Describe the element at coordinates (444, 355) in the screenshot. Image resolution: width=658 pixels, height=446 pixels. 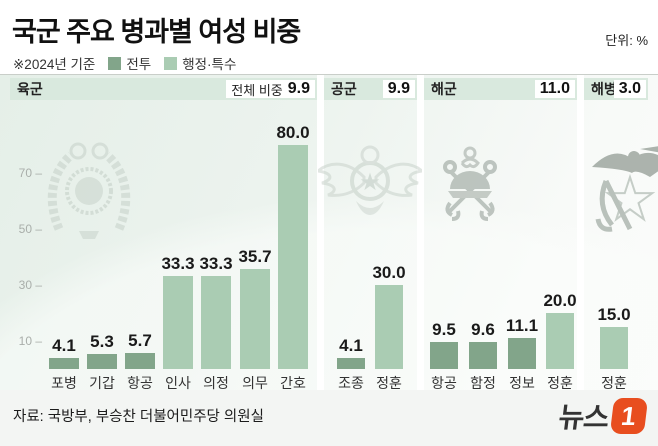
I see `bar-해군-항공` at that location.